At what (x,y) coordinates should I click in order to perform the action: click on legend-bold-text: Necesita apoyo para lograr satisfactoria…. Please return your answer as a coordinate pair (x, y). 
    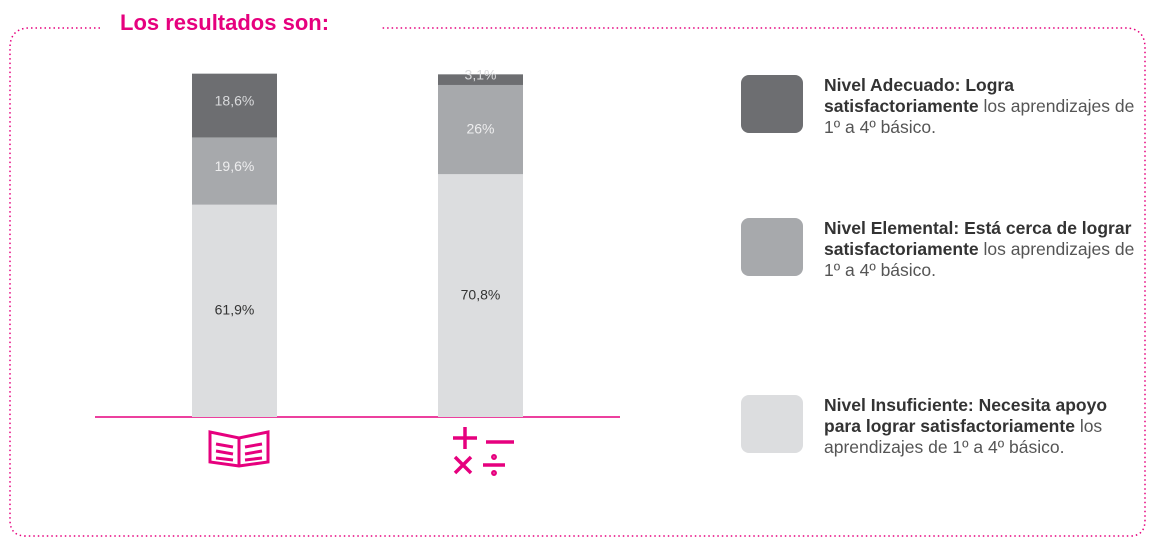
    Looking at the image, I should click on (966, 415).